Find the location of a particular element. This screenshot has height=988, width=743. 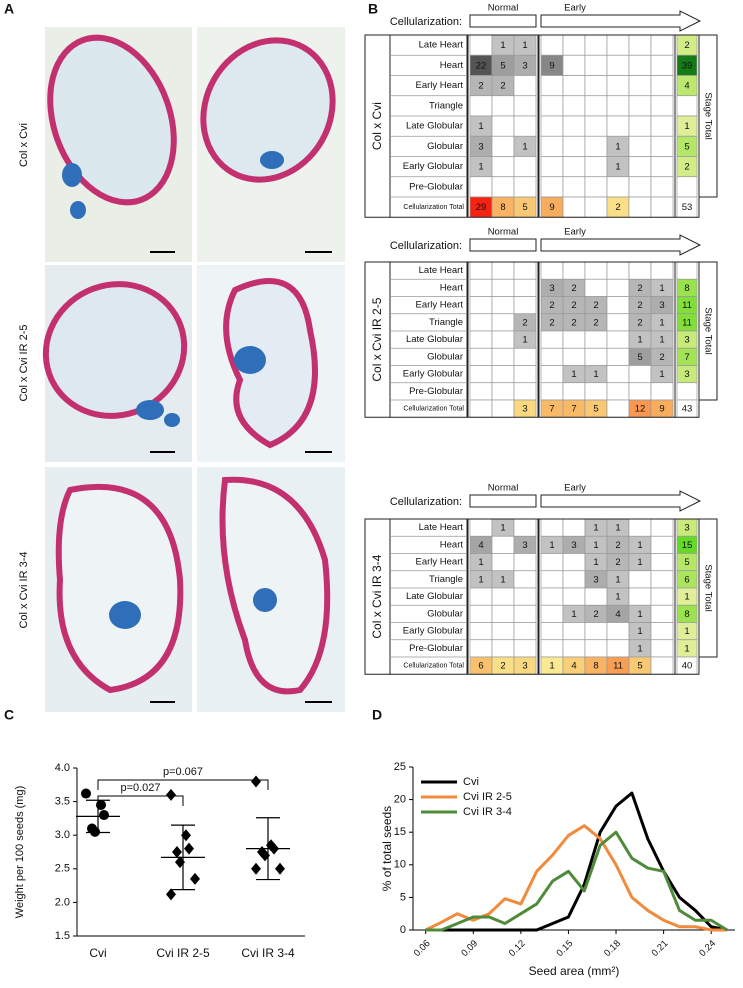

stage-label: Heart is located at coordinates (452, 287).